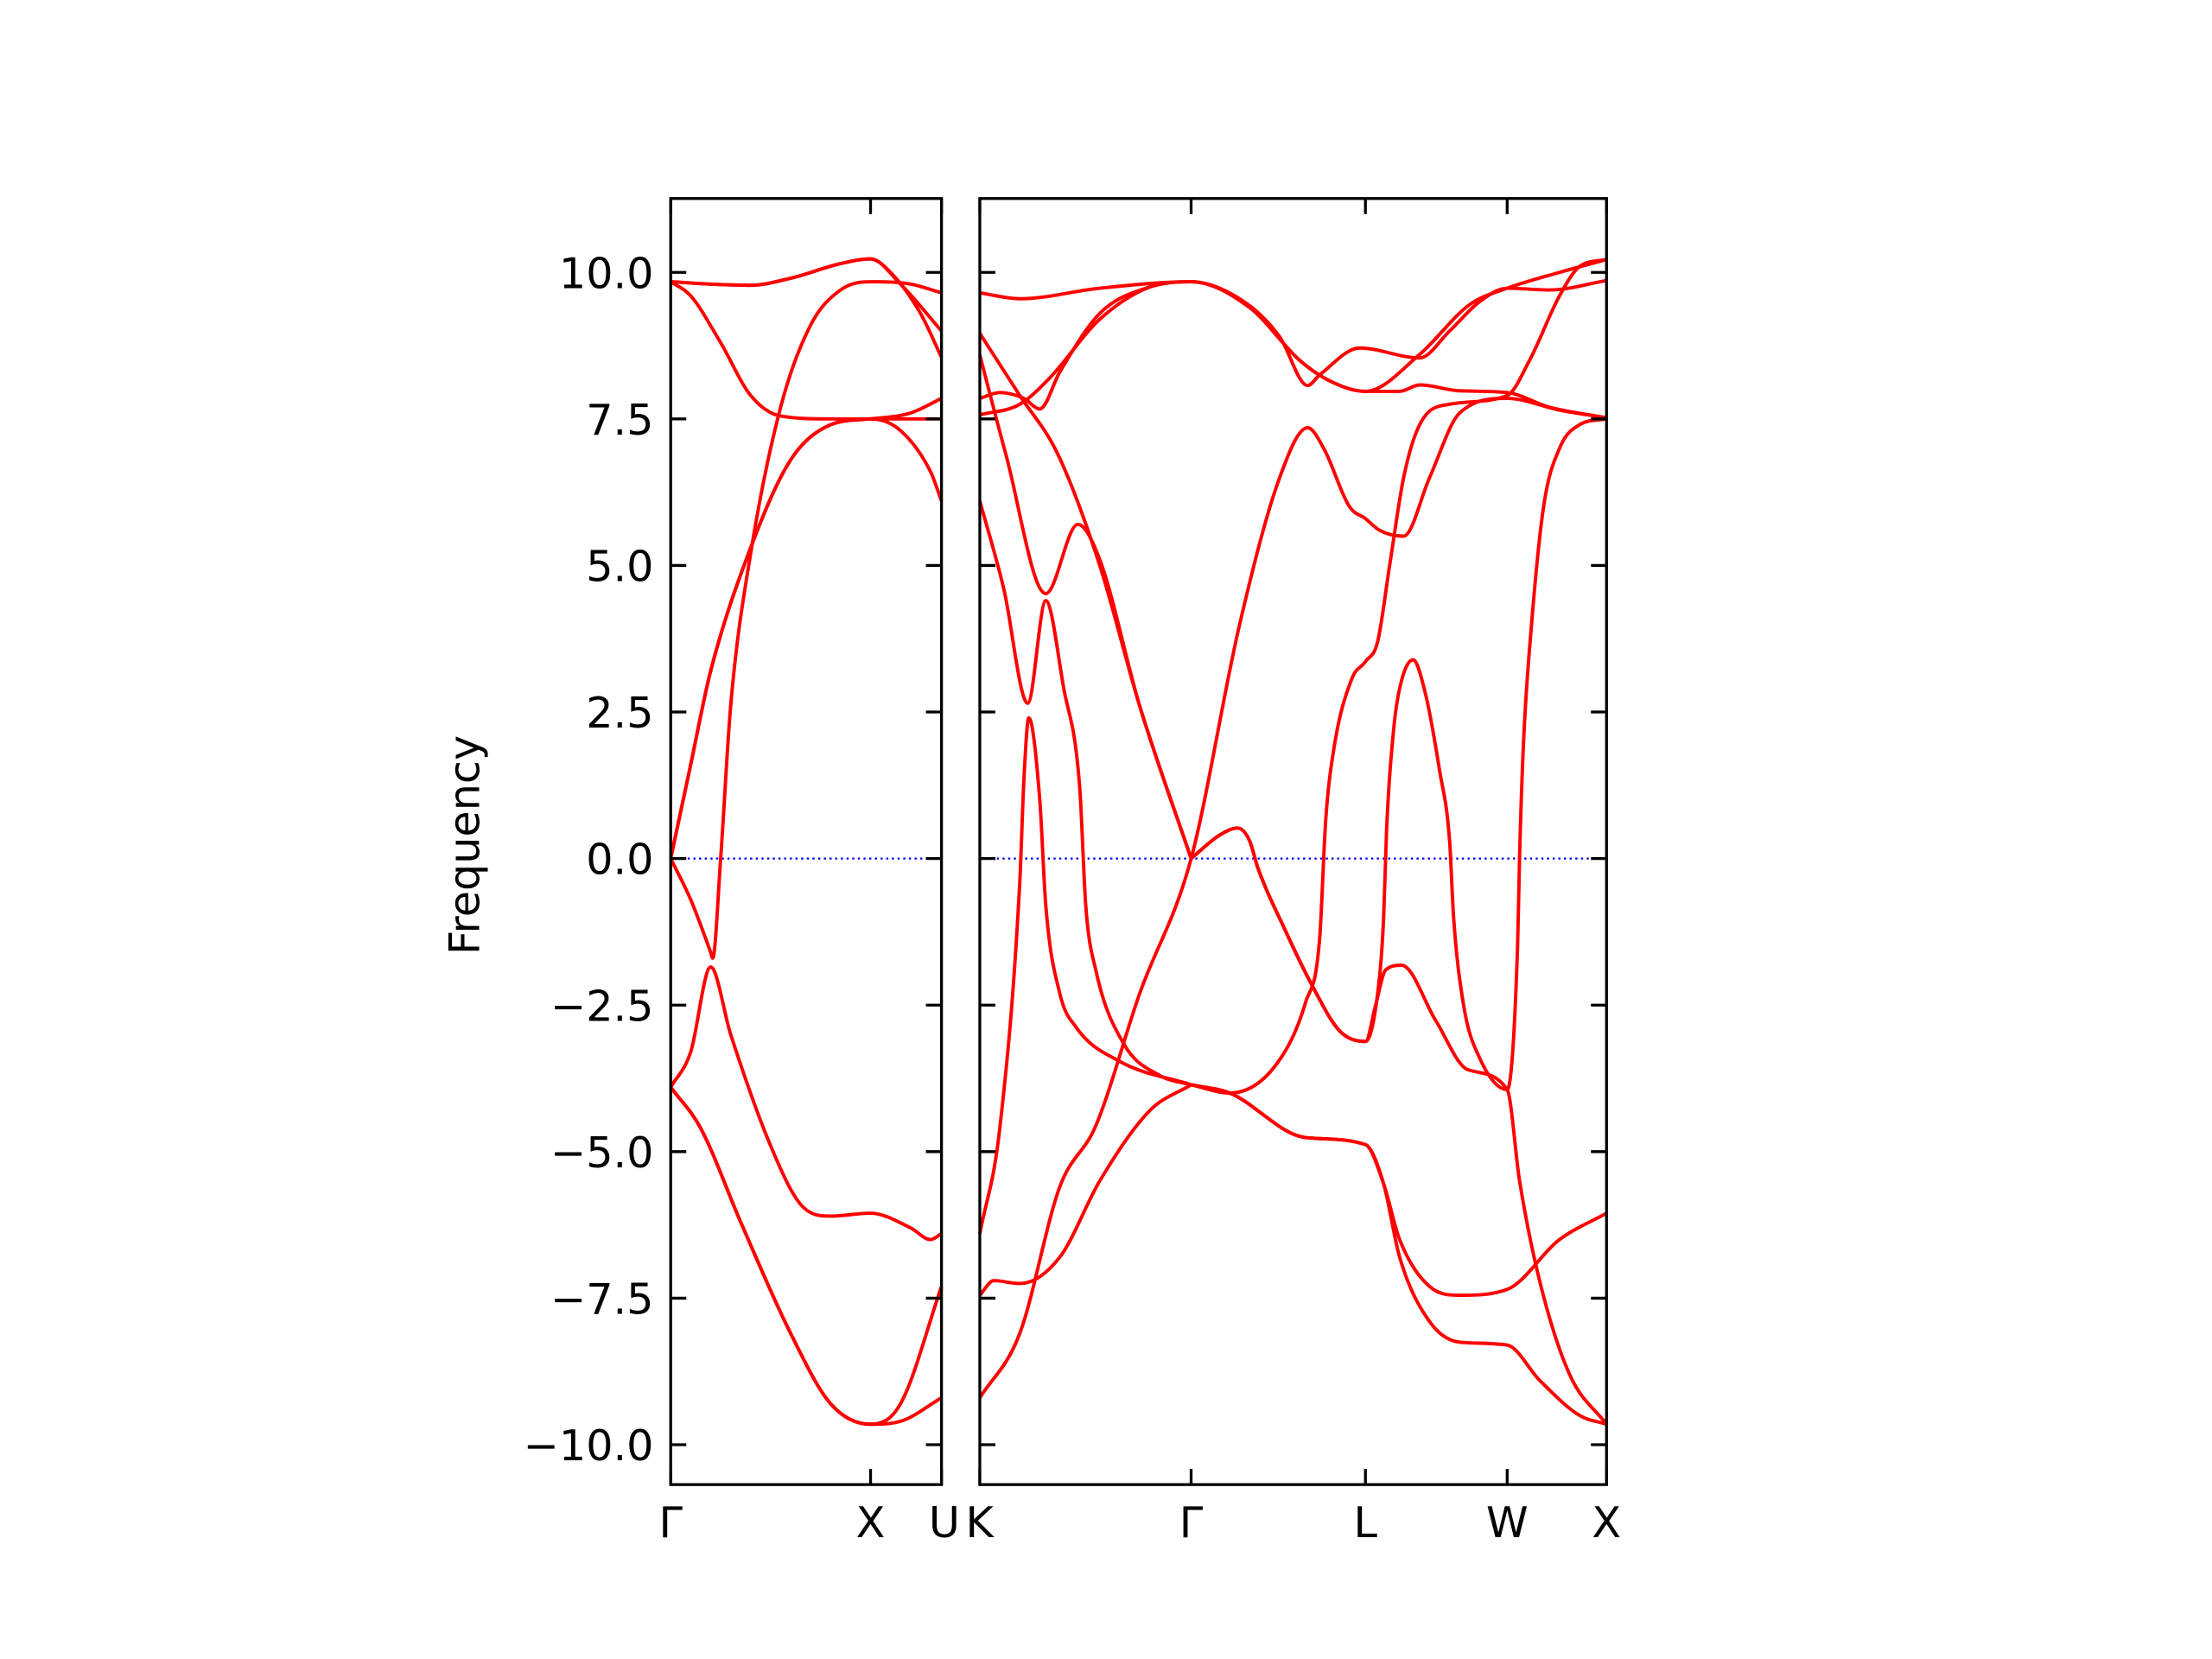 This screenshot has width=2212, height=1659. What do you see at coordinates (980, 1522) in the screenshot?
I see `x-tick-label: K` at bounding box center [980, 1522].